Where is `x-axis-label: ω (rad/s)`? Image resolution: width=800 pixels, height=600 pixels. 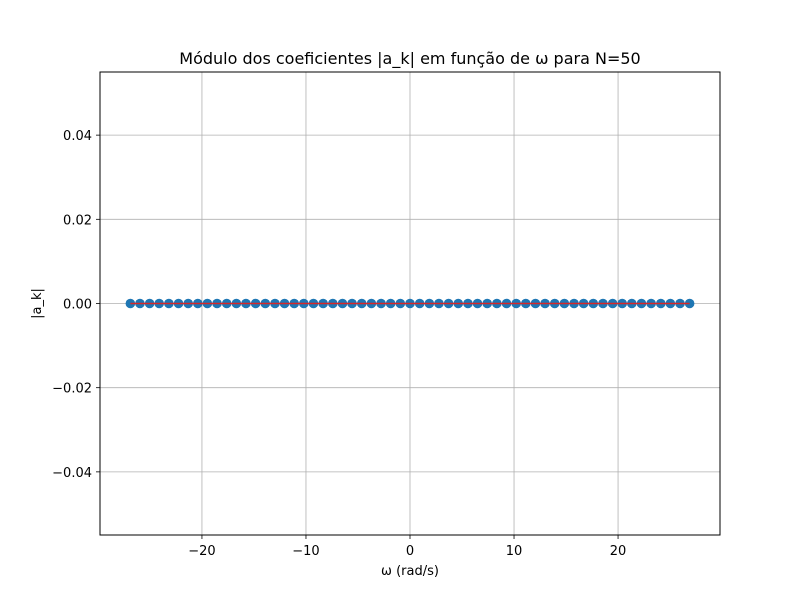 x-axis-label: ω (rad/s) is located at coordinates (410, 571).